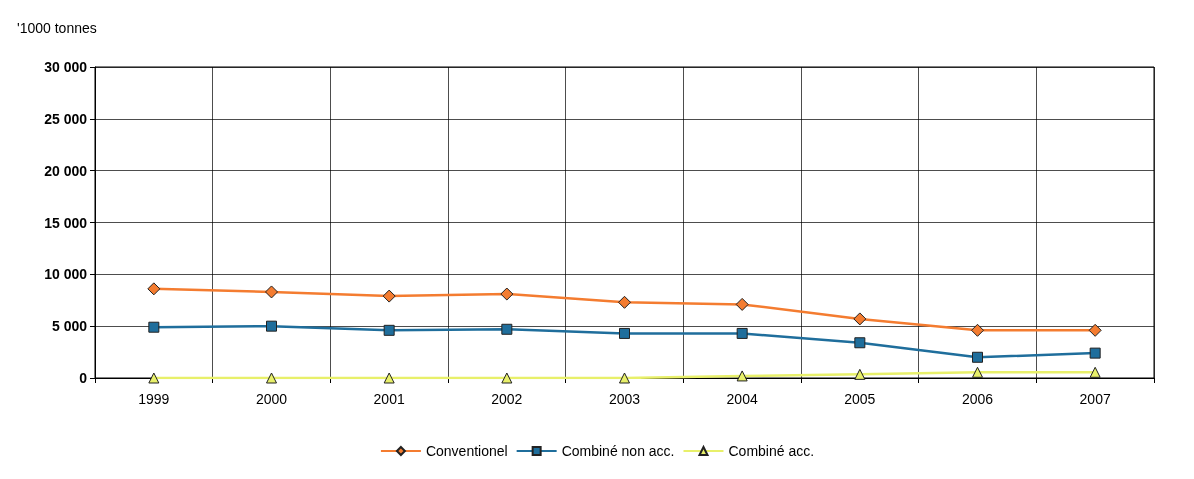 This screenshot has width=1194, height=479. I want to click on x-tick-label: 2003, so click(624, 399).